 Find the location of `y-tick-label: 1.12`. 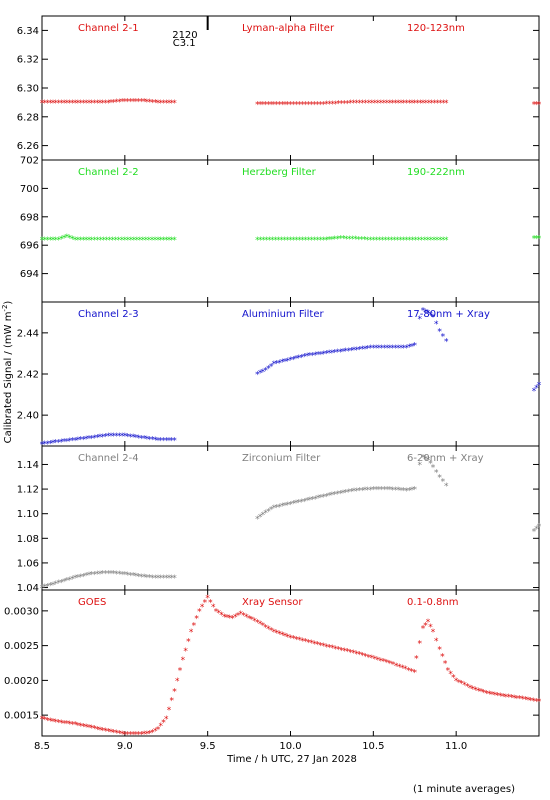

y-tick-label: 1.12 is located at coordinates (28, 490).